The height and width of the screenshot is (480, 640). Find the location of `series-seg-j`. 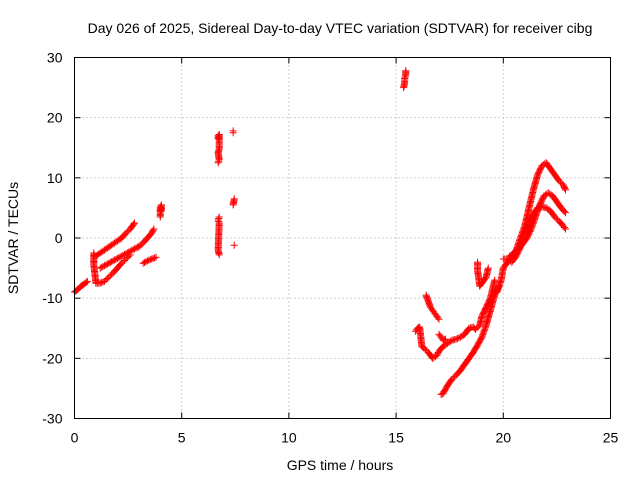

series-seg-j is located at coordinates (233, 188).